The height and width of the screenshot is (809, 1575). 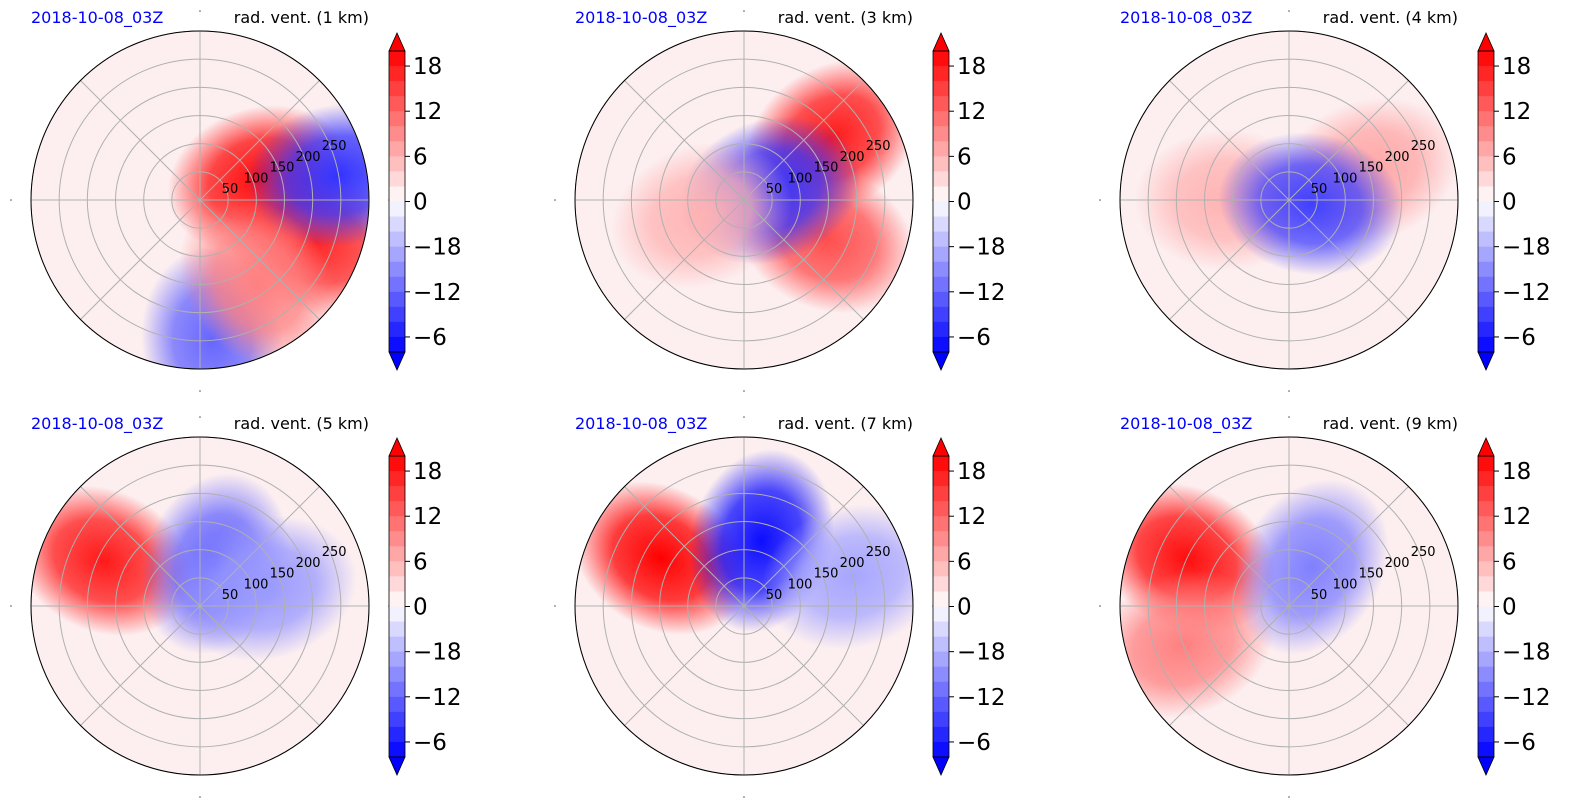 What do you see at coordinates (1390, 423) in the screenshot?
I see `panel-title: rad. vent. (9 km)` at bounding box center [1390, 423].